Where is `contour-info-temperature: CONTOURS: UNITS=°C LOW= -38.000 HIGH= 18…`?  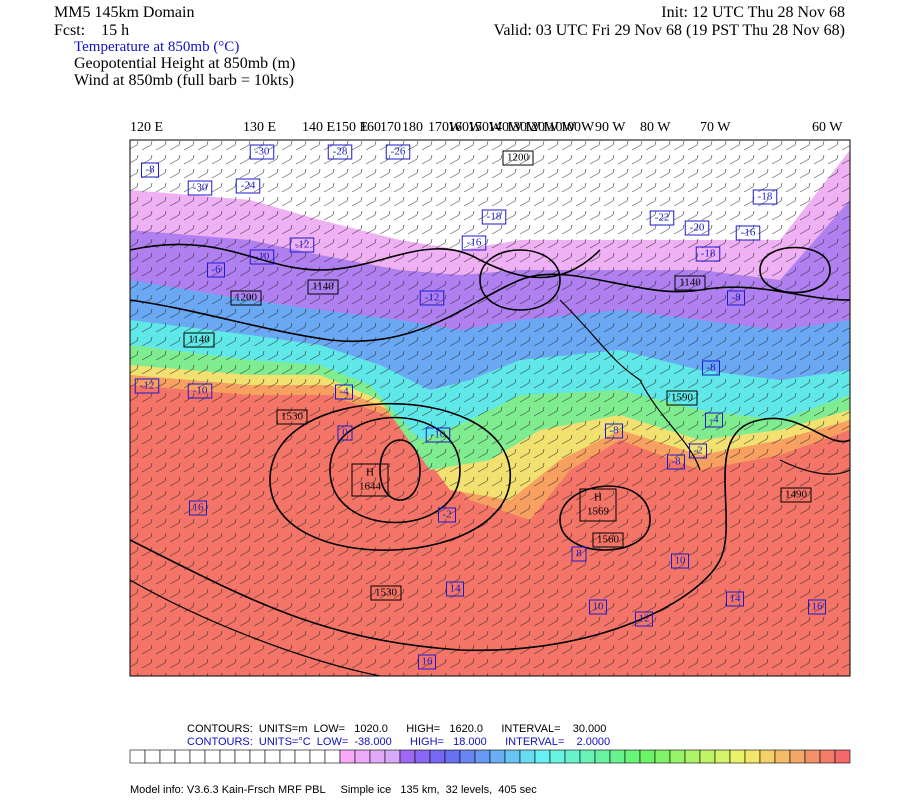
contour-info-temperature: CONTOURS: UNITS=°C LOW= -38.000 HIGH= 18… is located at coordinates (398, 742).